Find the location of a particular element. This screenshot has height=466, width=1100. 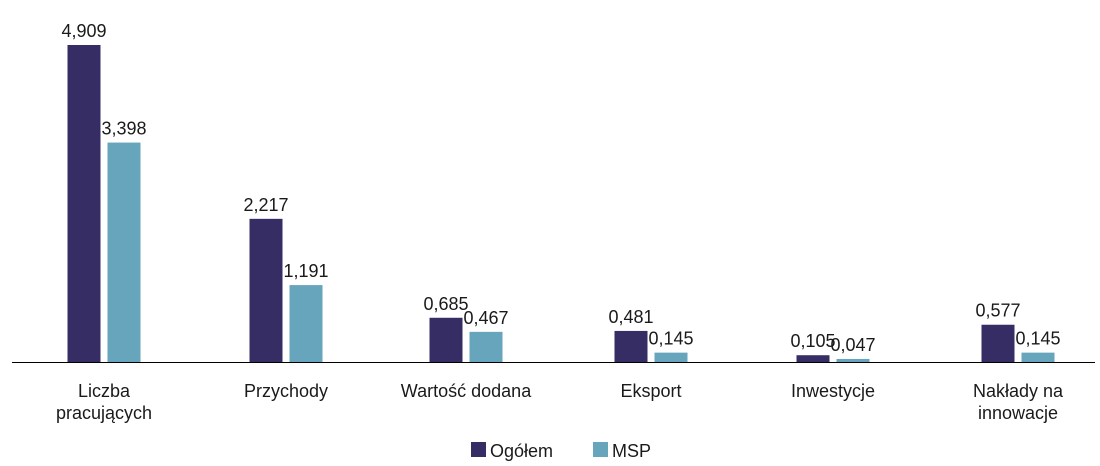

data-label: 0,577 is located at coordinates (997, 311).